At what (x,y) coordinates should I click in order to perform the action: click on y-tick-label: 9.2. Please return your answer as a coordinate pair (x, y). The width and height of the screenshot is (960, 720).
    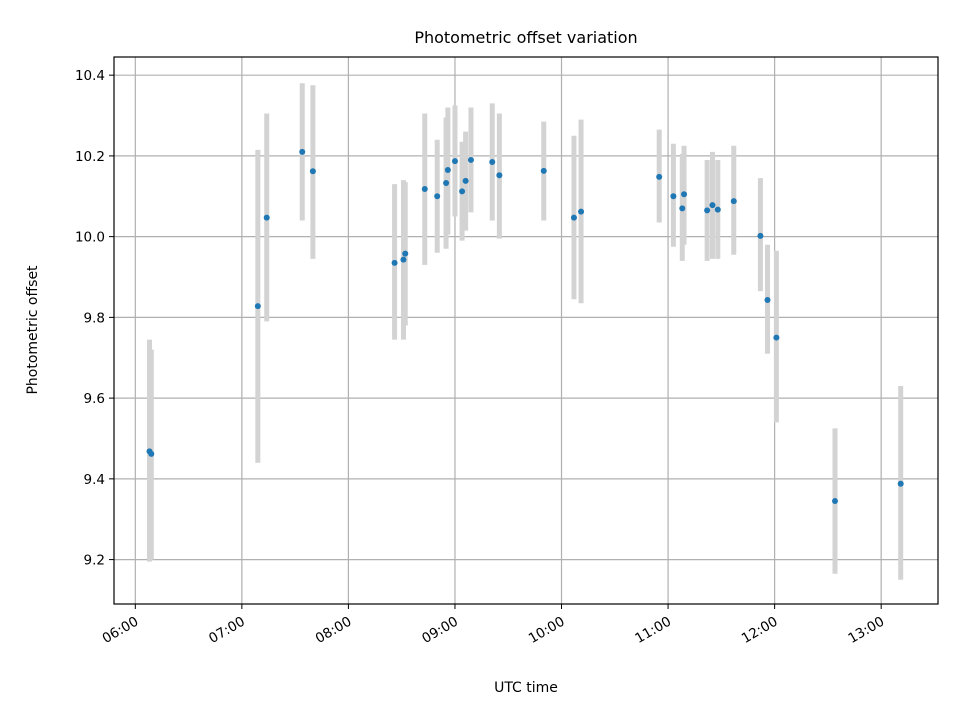
    Looking at the image, I should click on (94, 561).